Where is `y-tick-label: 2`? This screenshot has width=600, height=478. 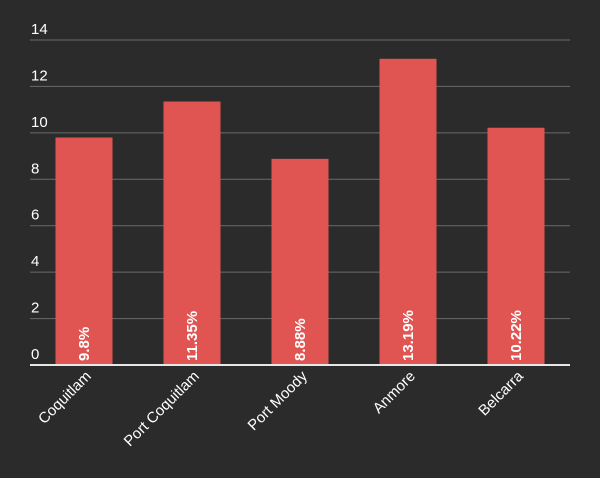
y-tick-label: 2 is located at coordinates (35, 308).